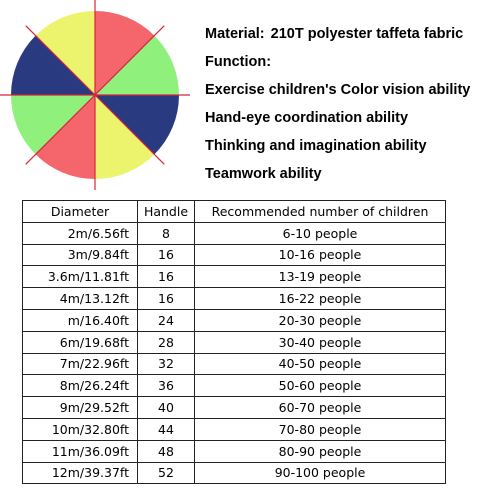 This screenshot has height=500, width=500. I want to click on table-row: 11m/36.09ft 48 80-90 people, so click(234, 451).